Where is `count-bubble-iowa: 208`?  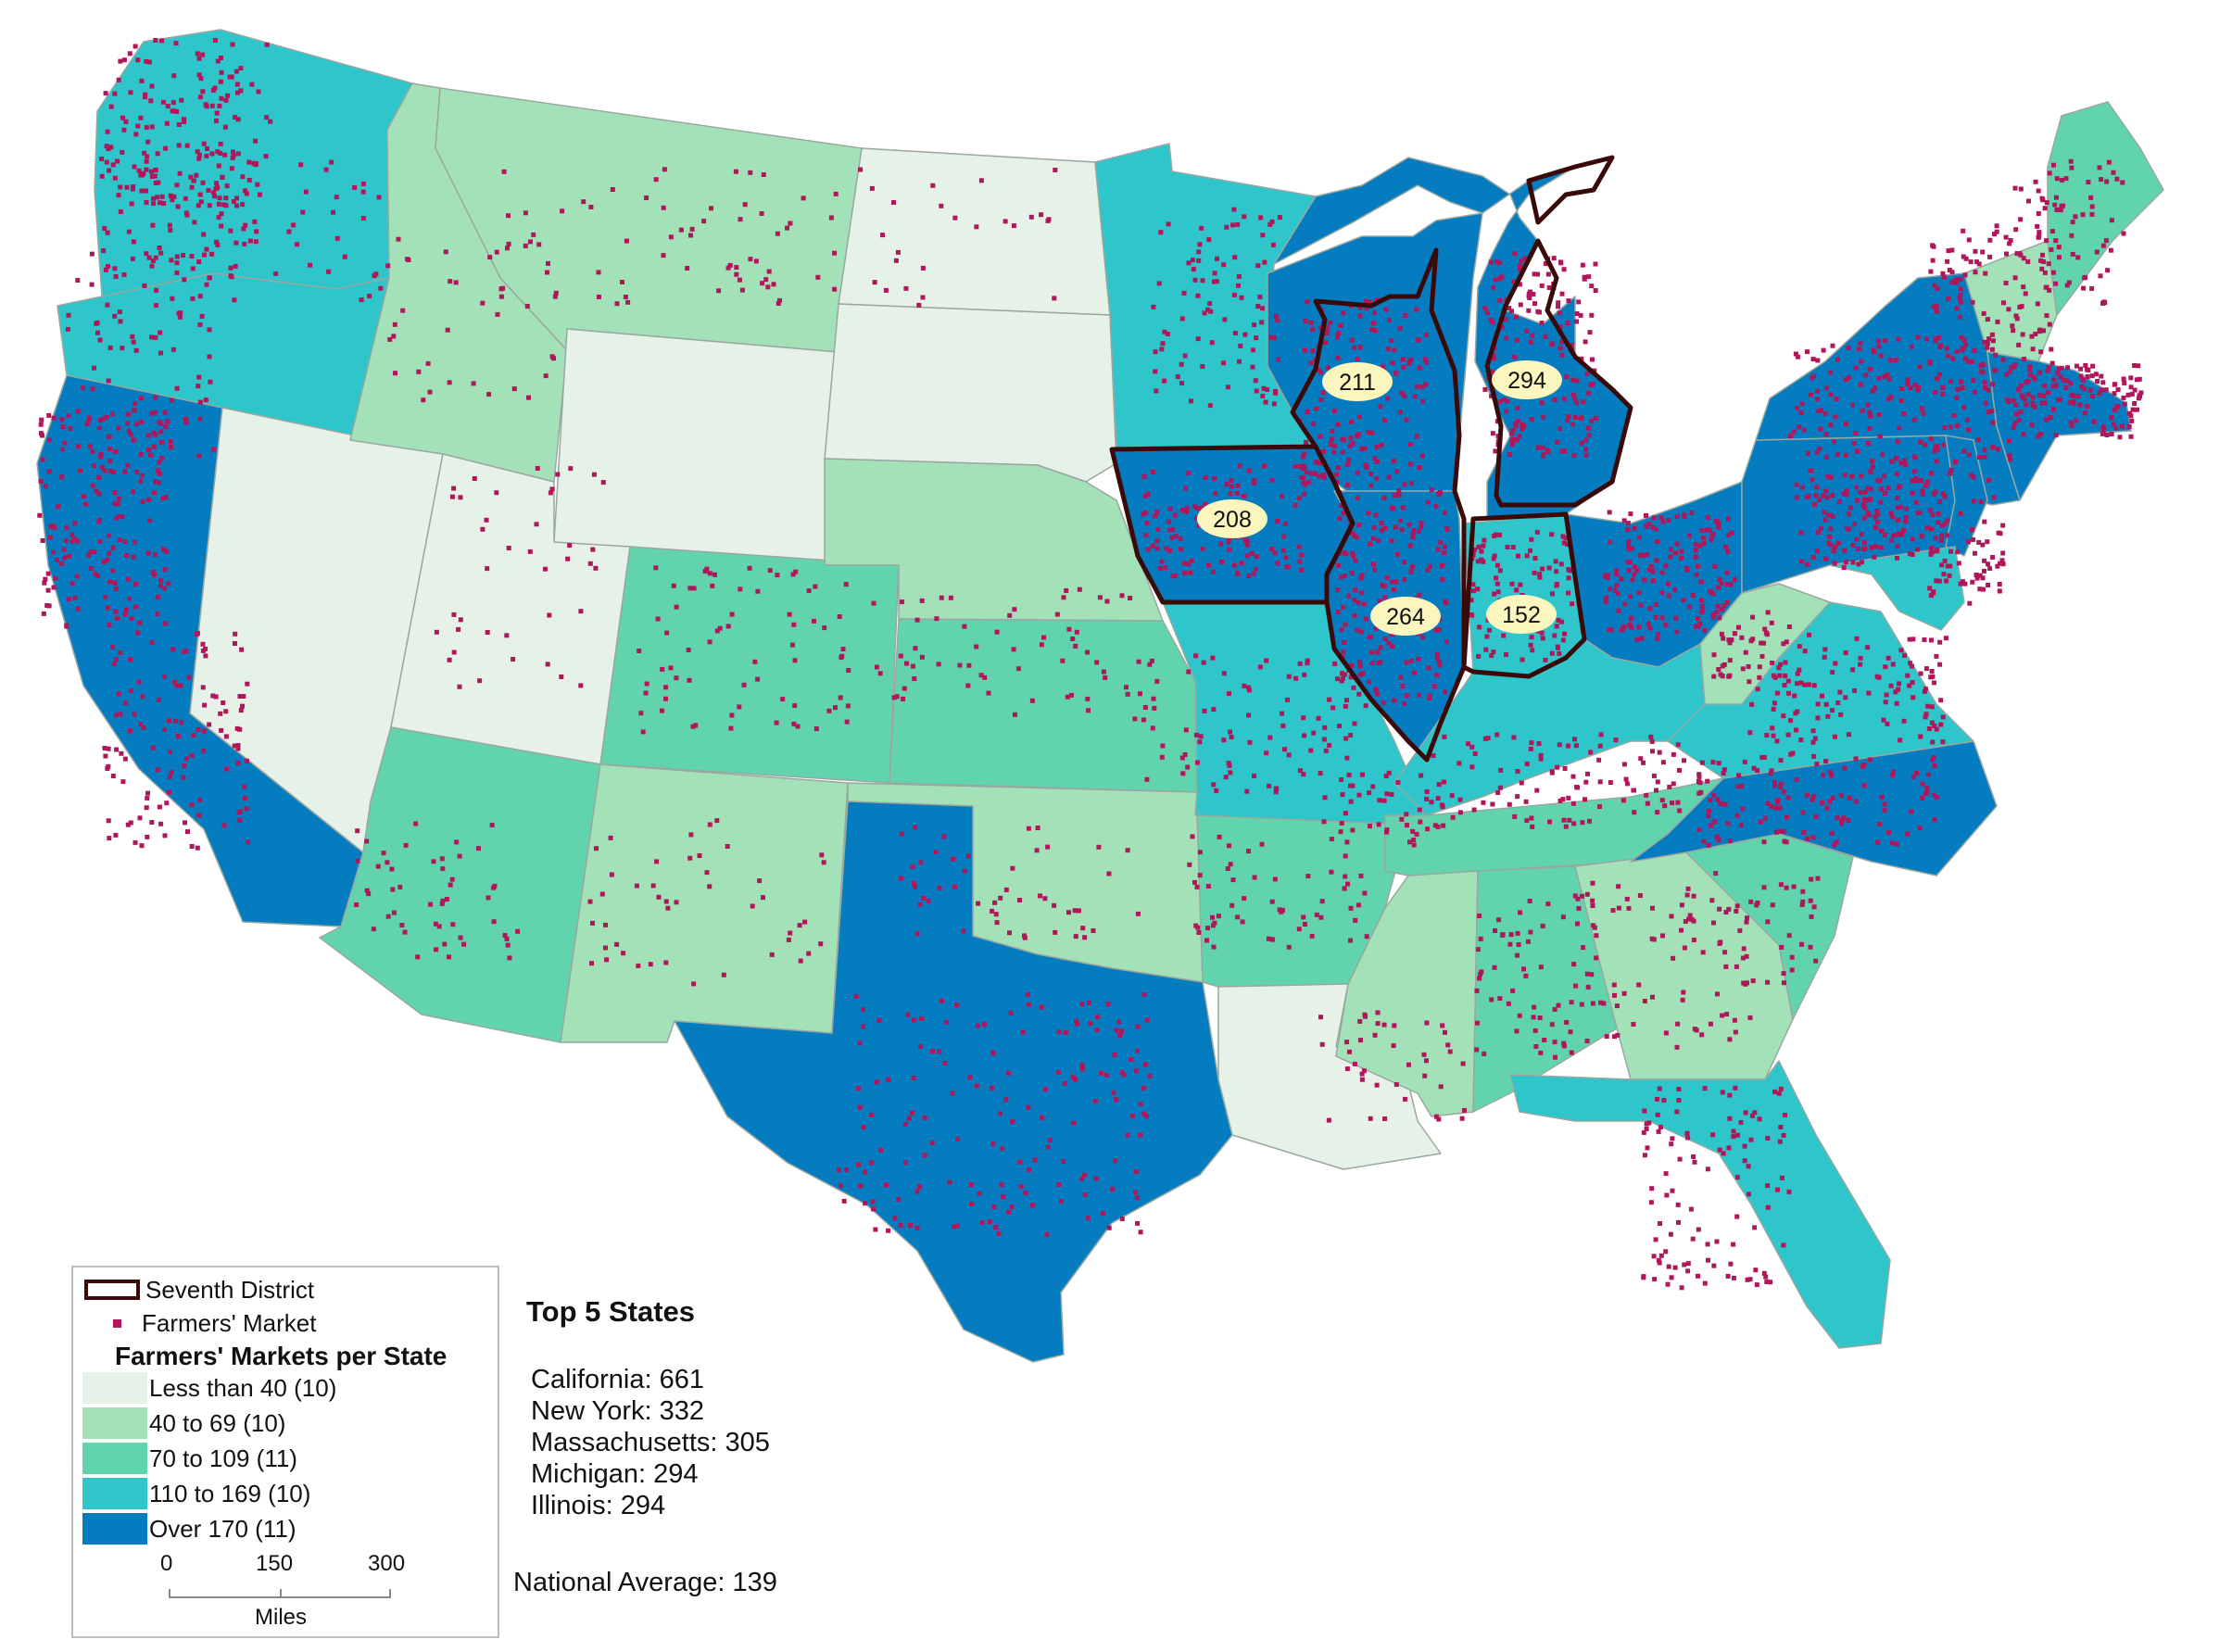
count-bubble-iowa: 208 is located at coordinates (1232, 519).